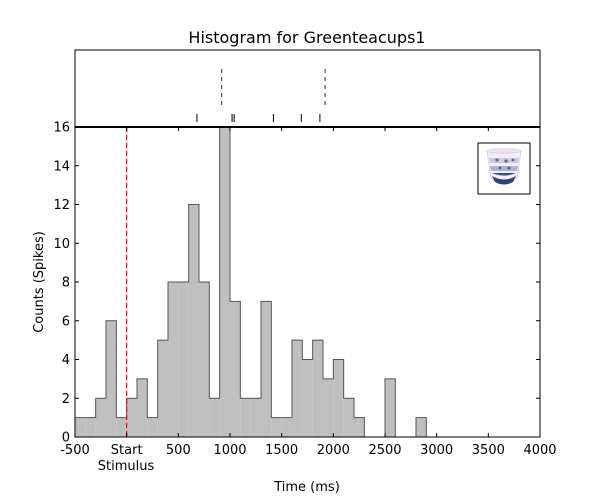  Describe the element at coordinates (261, 95) in the screenshot. I see `raster-marks` at that location.